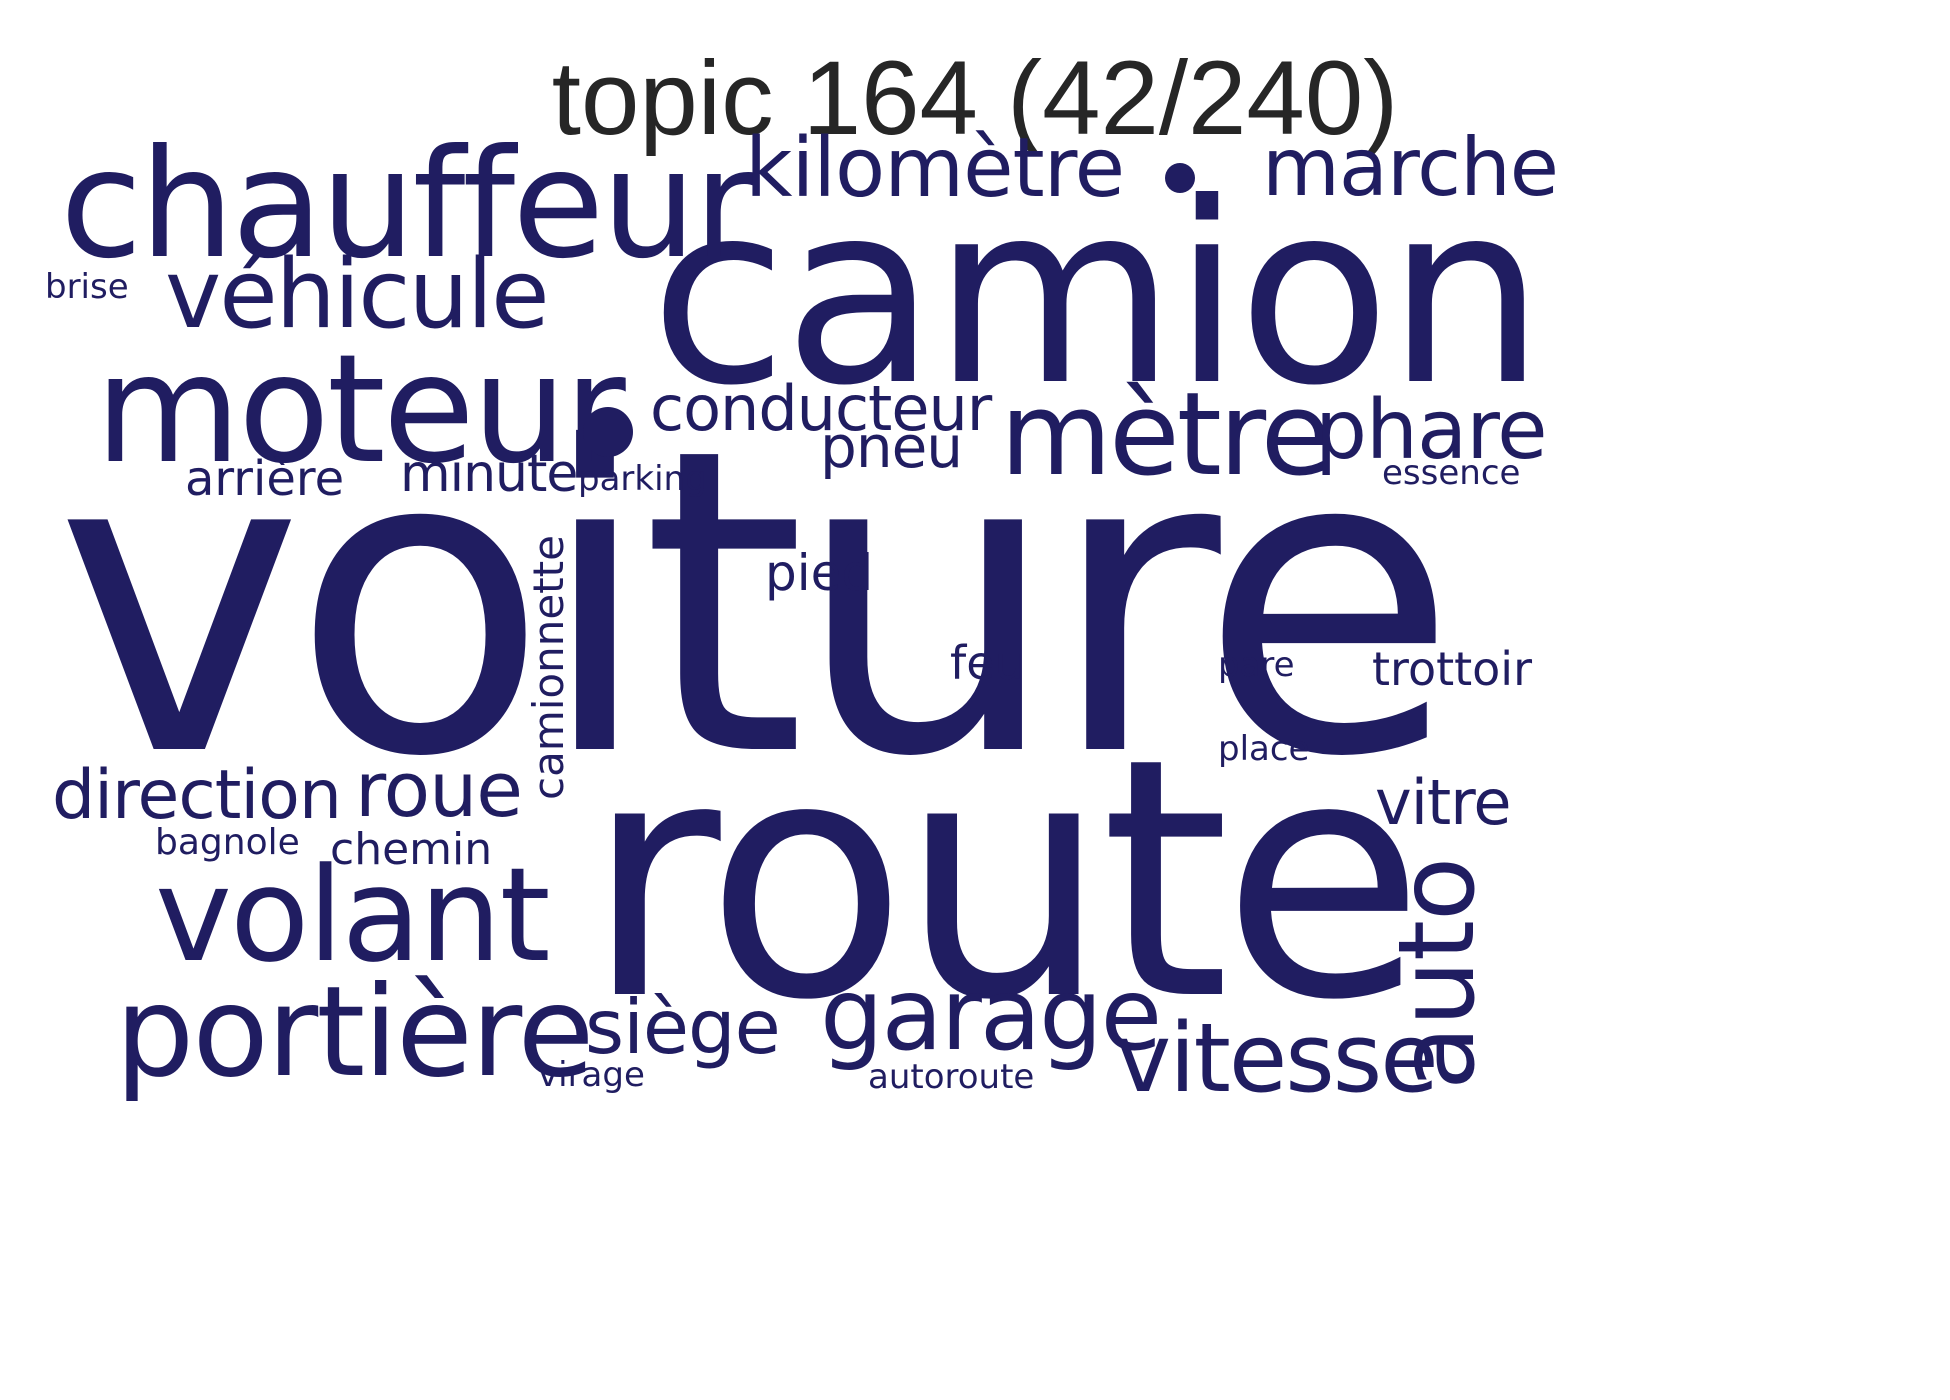  Describe the element at coordinates (407, 205) in the screenshot. I see `word-chauffeur: chauffeur` at that location.